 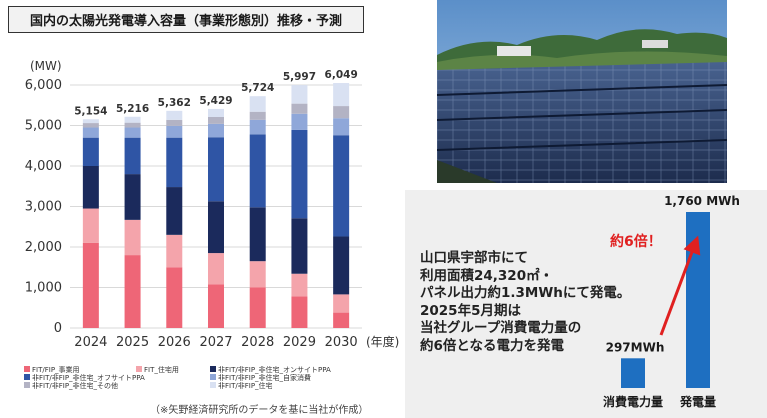 What do you see at coordinates (161, 369) in the screenshot?
I see `legend-label: FIT_住宅用` at bounding box center [161, 369].